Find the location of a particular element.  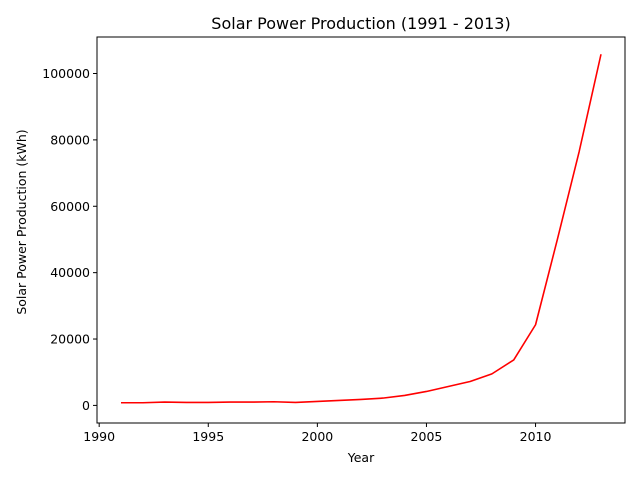

x-tick-label: 2010 is located at coordinates (536, 436).